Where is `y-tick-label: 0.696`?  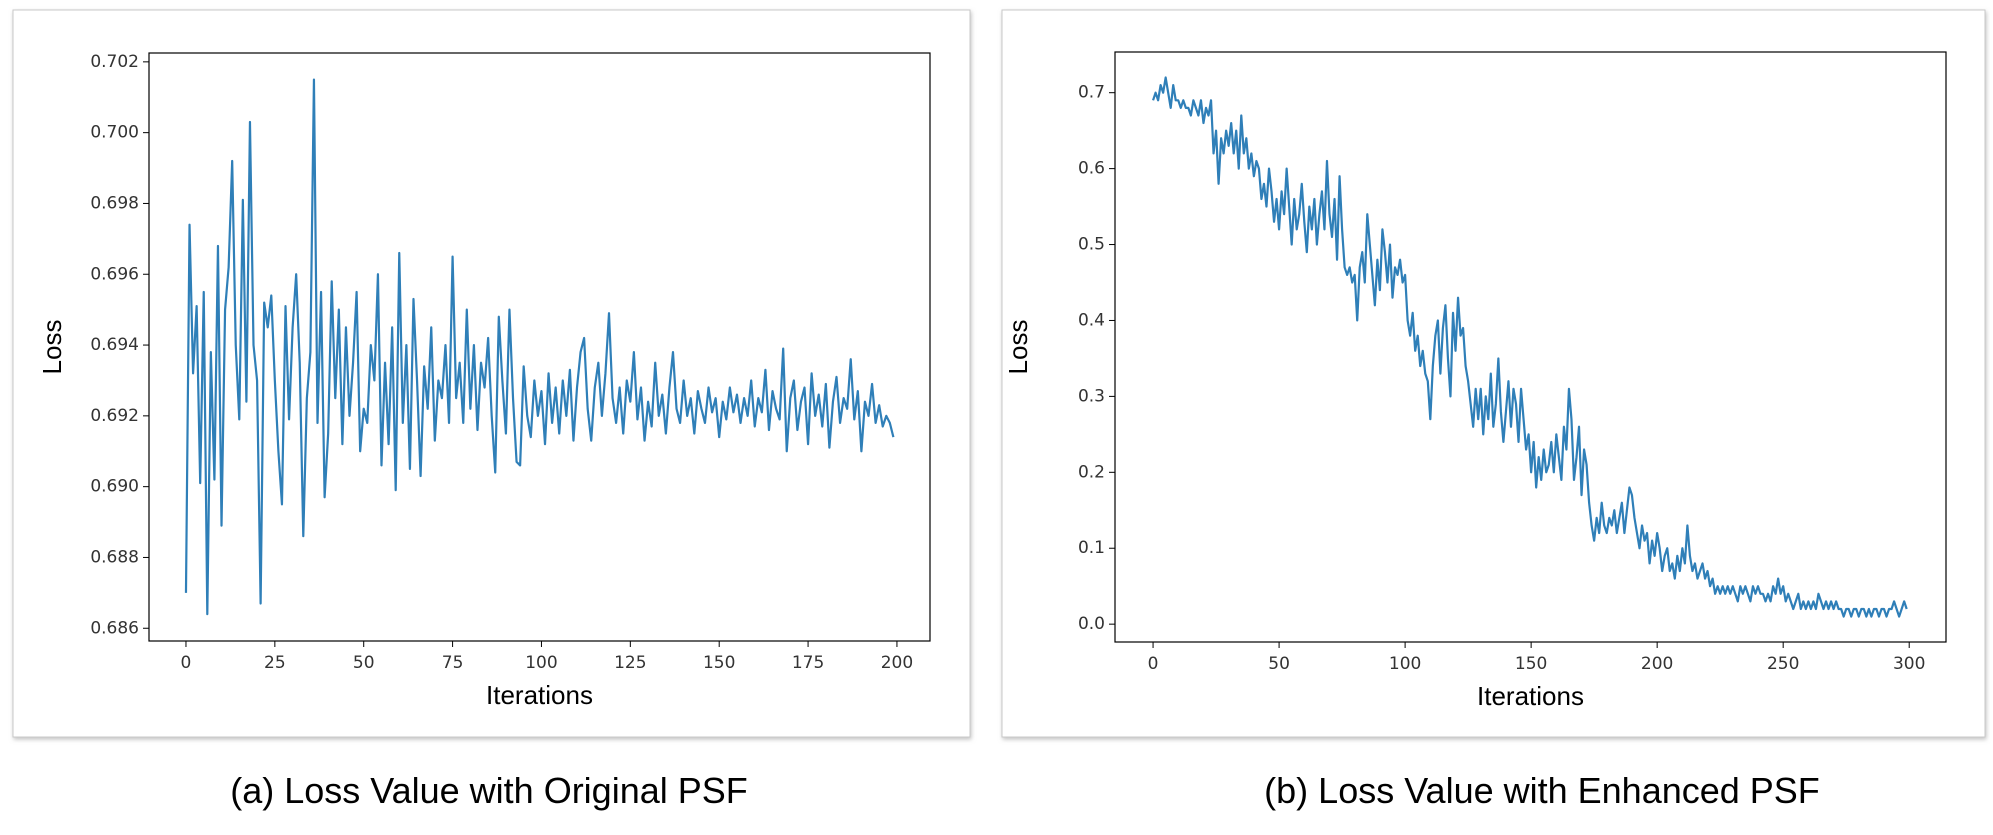 y-tick-label: 0.696 is located at coordinates (114, 274).